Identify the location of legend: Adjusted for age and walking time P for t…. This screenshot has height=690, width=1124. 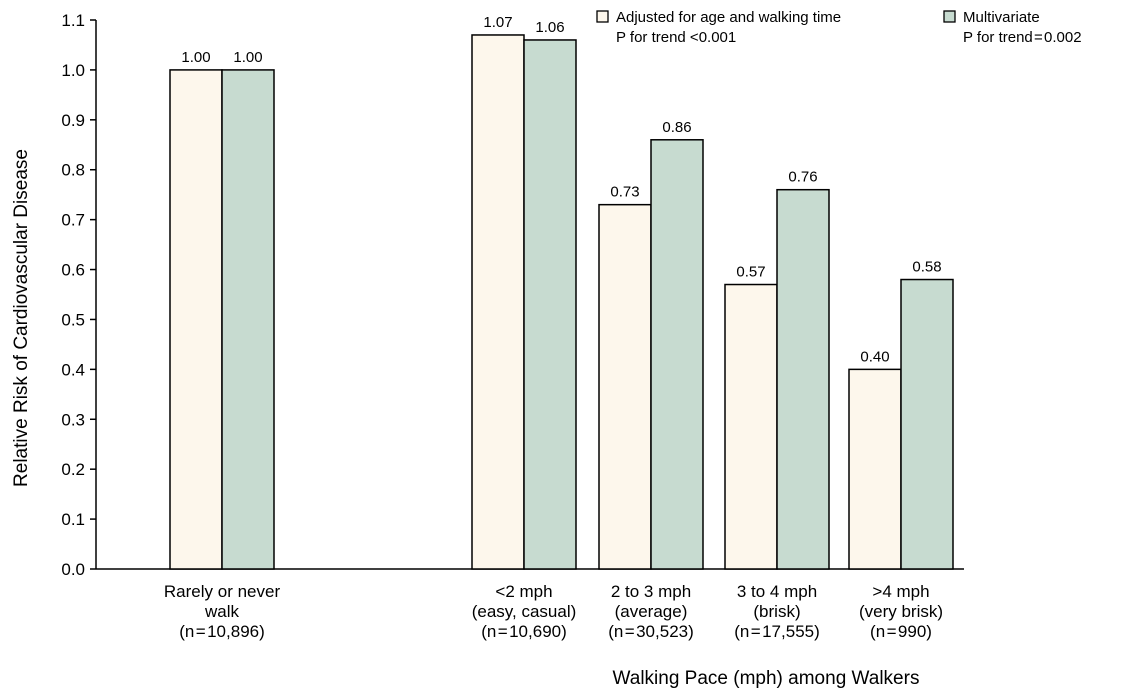
(839, 27).